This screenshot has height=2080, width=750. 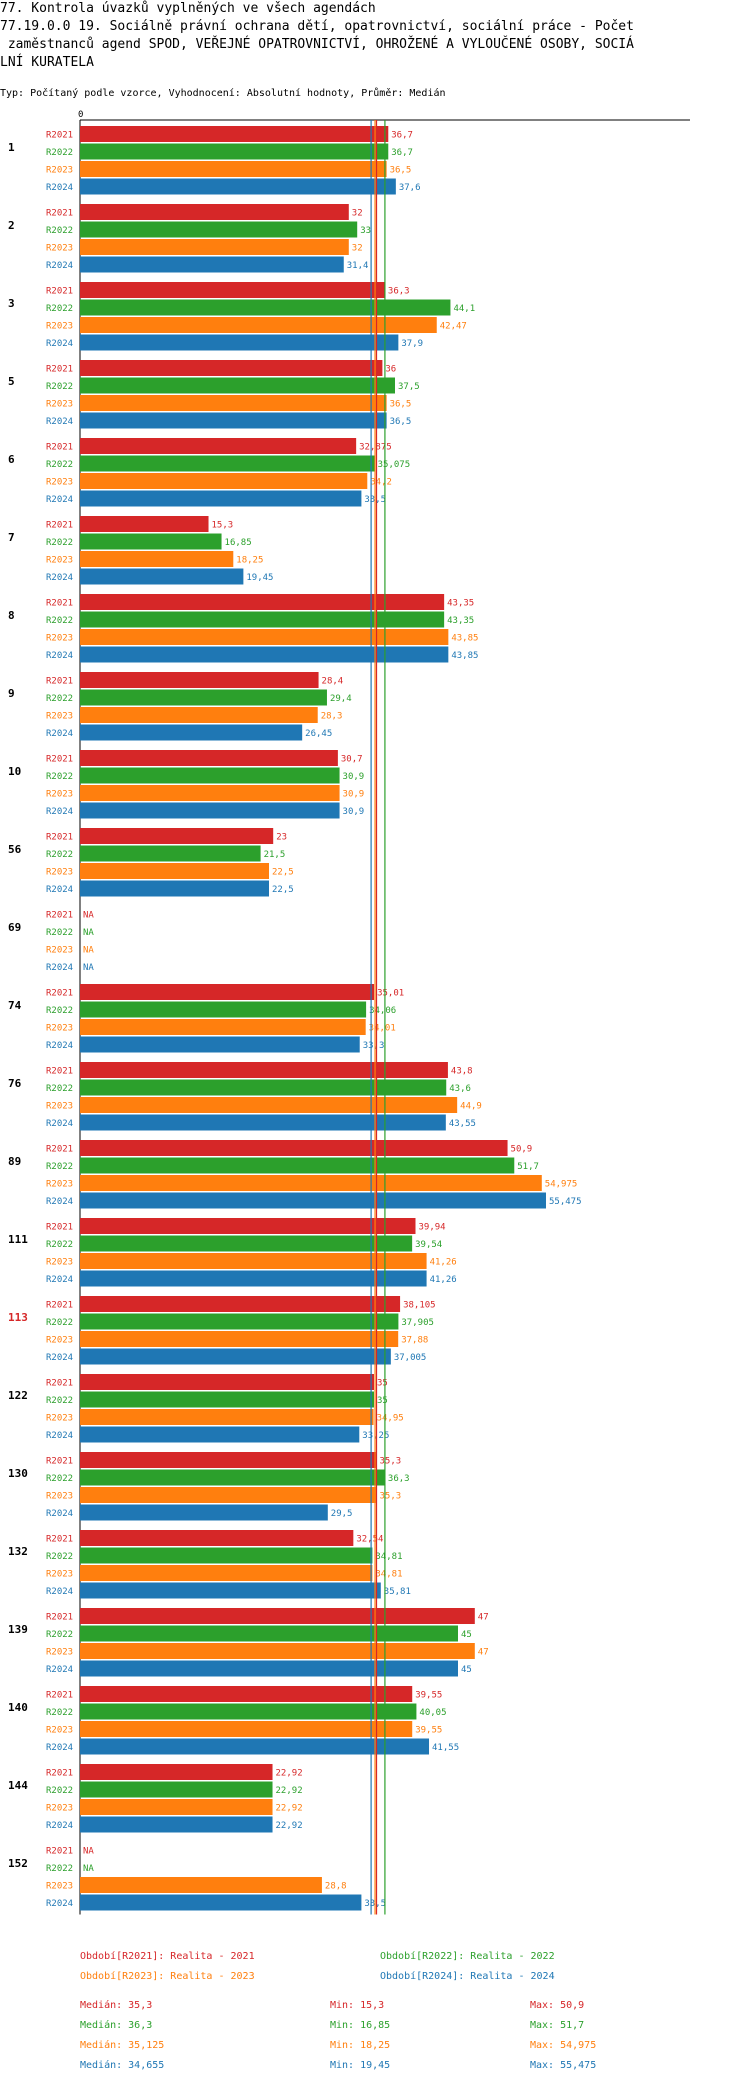 I want to click on value-label-76-R2024: 43,55, so click(x=462, y=1124).